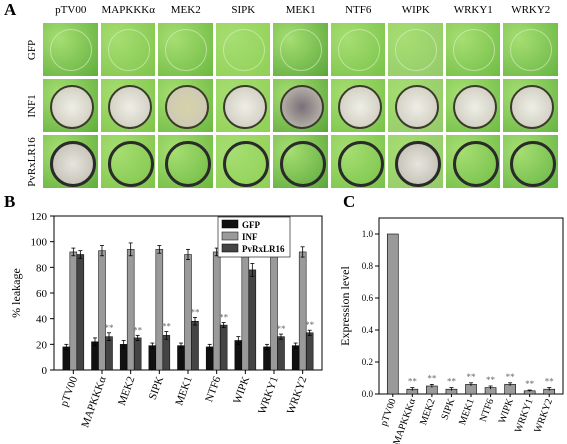 Image resolution: width=567 pixels, height=444 pixels. What do you see at coordinates (185, 10) in the screenshot?
I see `column-header: MEK2` at bounding box center [185, 10].